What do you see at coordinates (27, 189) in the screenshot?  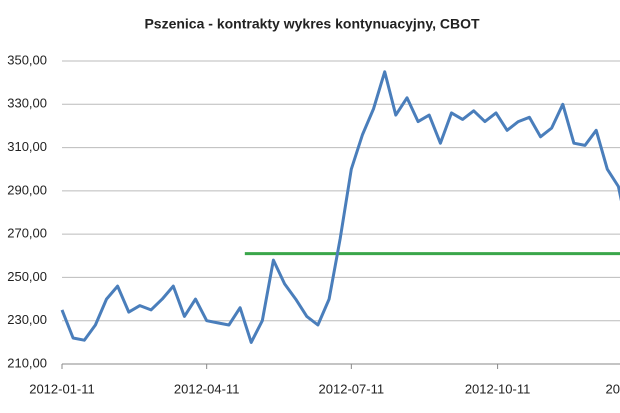 I see `y-tick-label: 290,00` at bounding box center [27, 189].